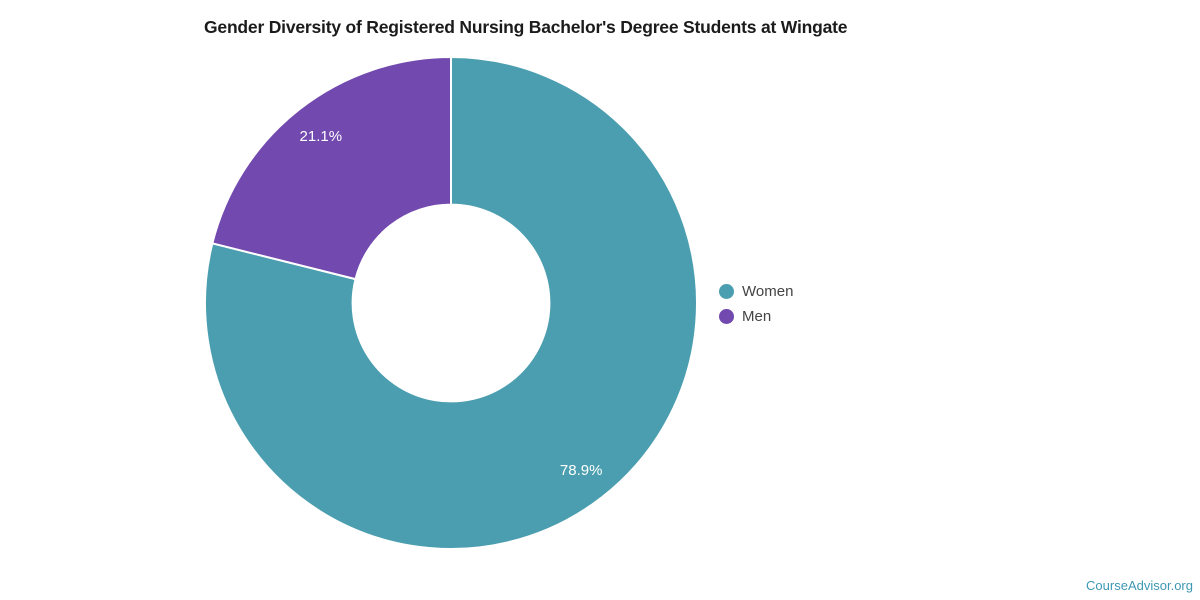 Image resolution: width=1200 pixels, height=600 pixels. Describe the element at coordinates (331, 168) in the screenshot. I see `pie-slice-men` at that location.